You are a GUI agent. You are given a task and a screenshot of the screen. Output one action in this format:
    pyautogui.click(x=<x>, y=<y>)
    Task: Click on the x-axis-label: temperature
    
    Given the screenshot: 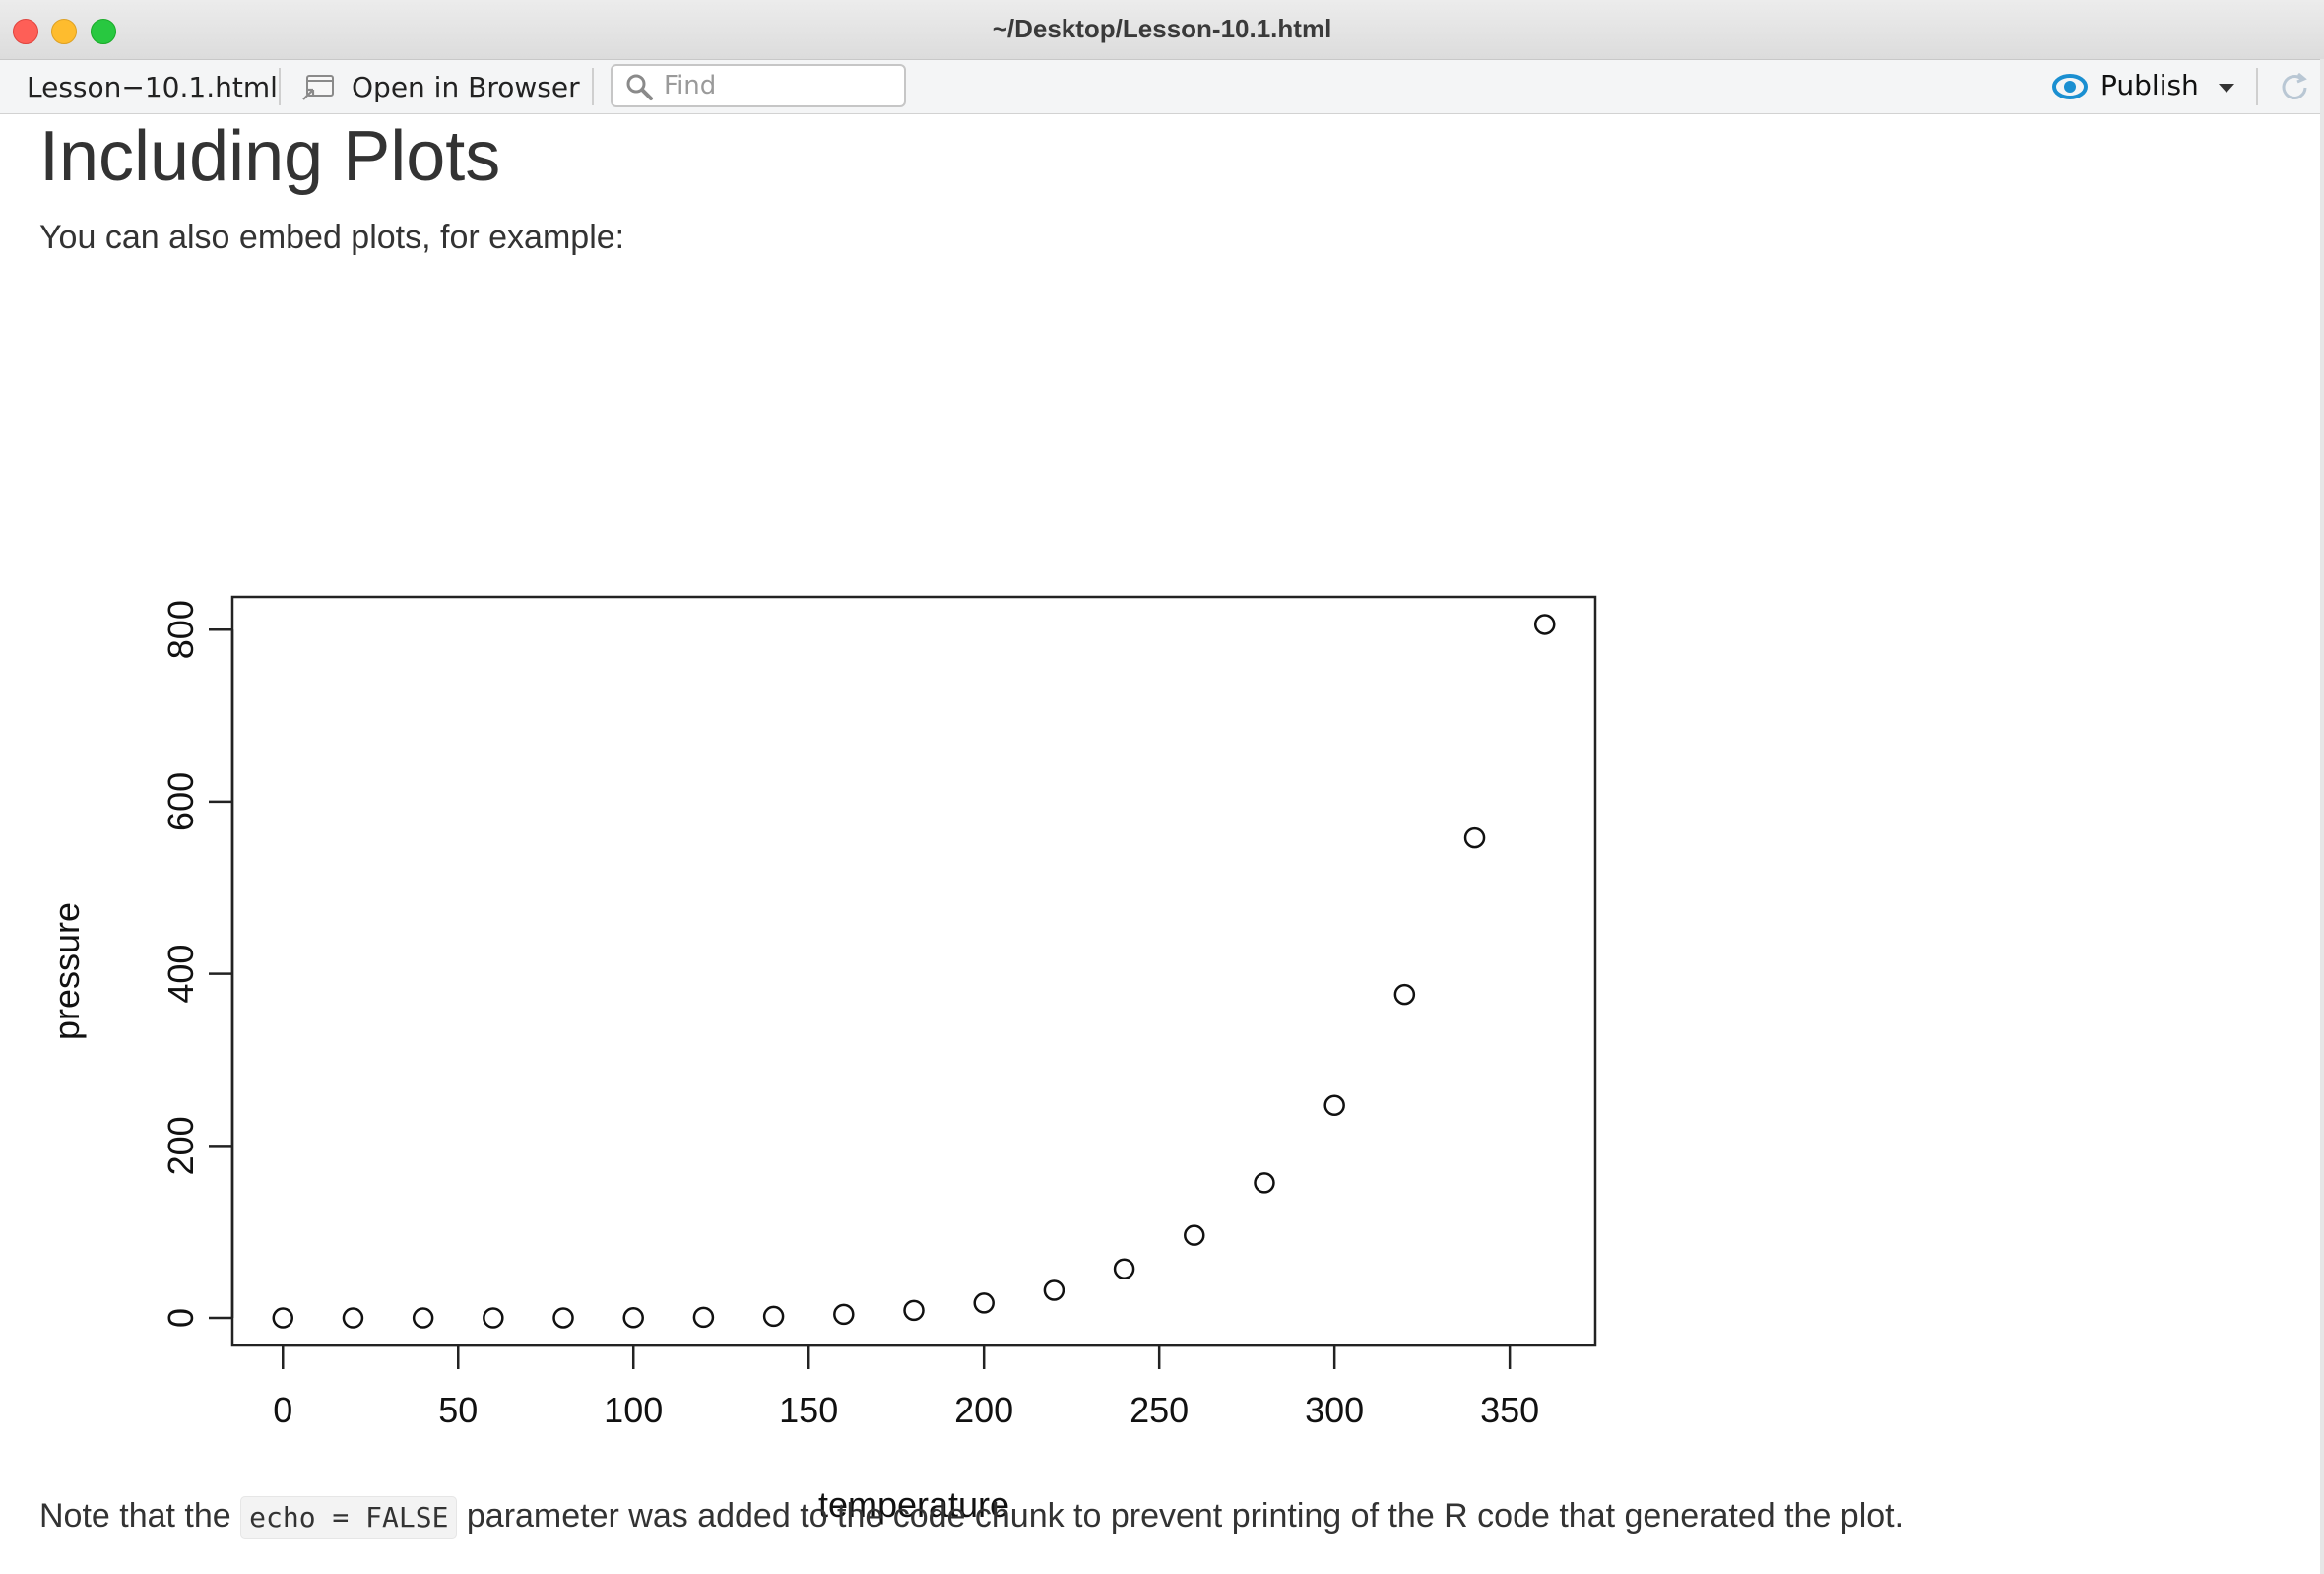 What is the action you would take?
    pyautogui.click(x=914, y=1504)
    